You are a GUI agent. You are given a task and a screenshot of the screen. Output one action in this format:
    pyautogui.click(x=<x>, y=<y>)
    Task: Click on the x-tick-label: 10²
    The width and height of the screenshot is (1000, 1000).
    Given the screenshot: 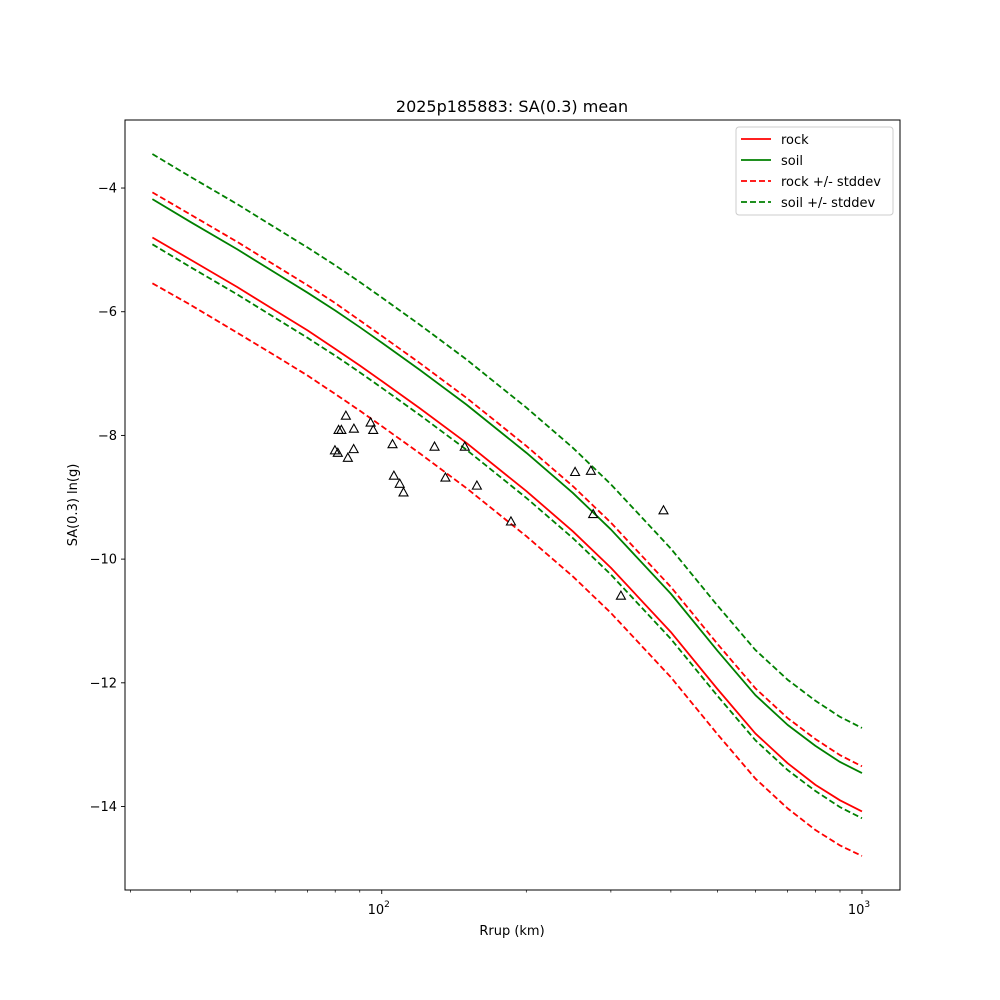 What is the action you would take?
    pyautogui.click(x=379, y=909)
    